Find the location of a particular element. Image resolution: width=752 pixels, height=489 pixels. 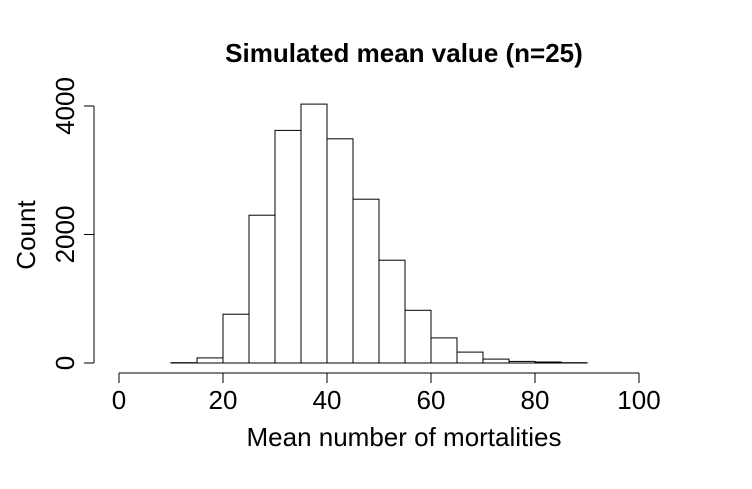

chart-title: Simulated mean value (n=25) is located at coordinates (404, 53).